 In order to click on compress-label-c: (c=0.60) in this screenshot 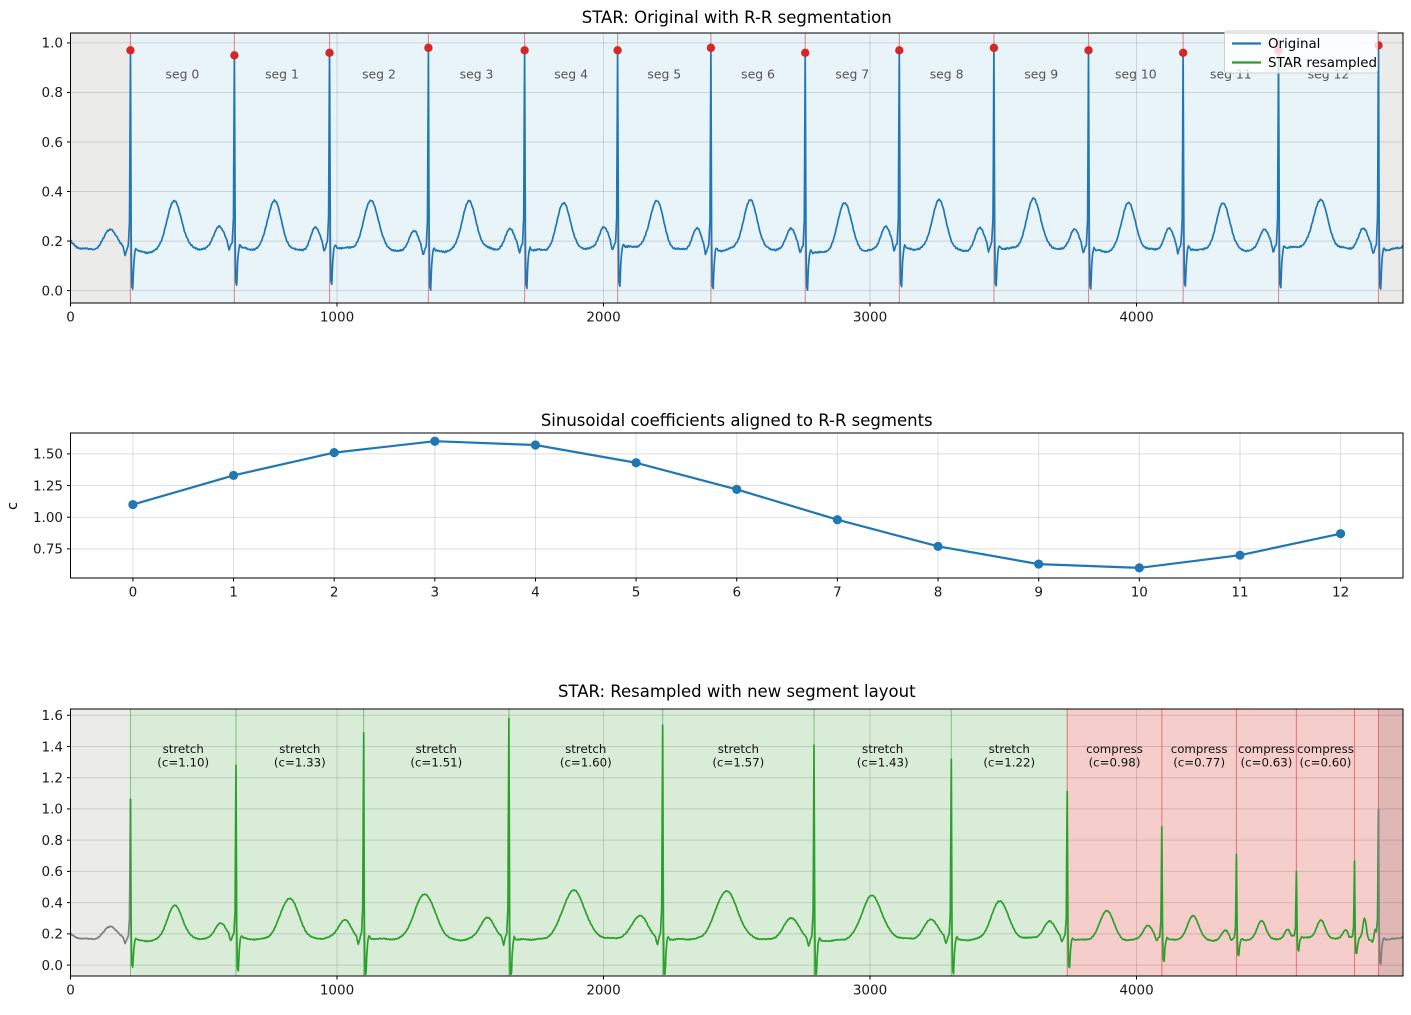, I will do `click(1326, 763)`.